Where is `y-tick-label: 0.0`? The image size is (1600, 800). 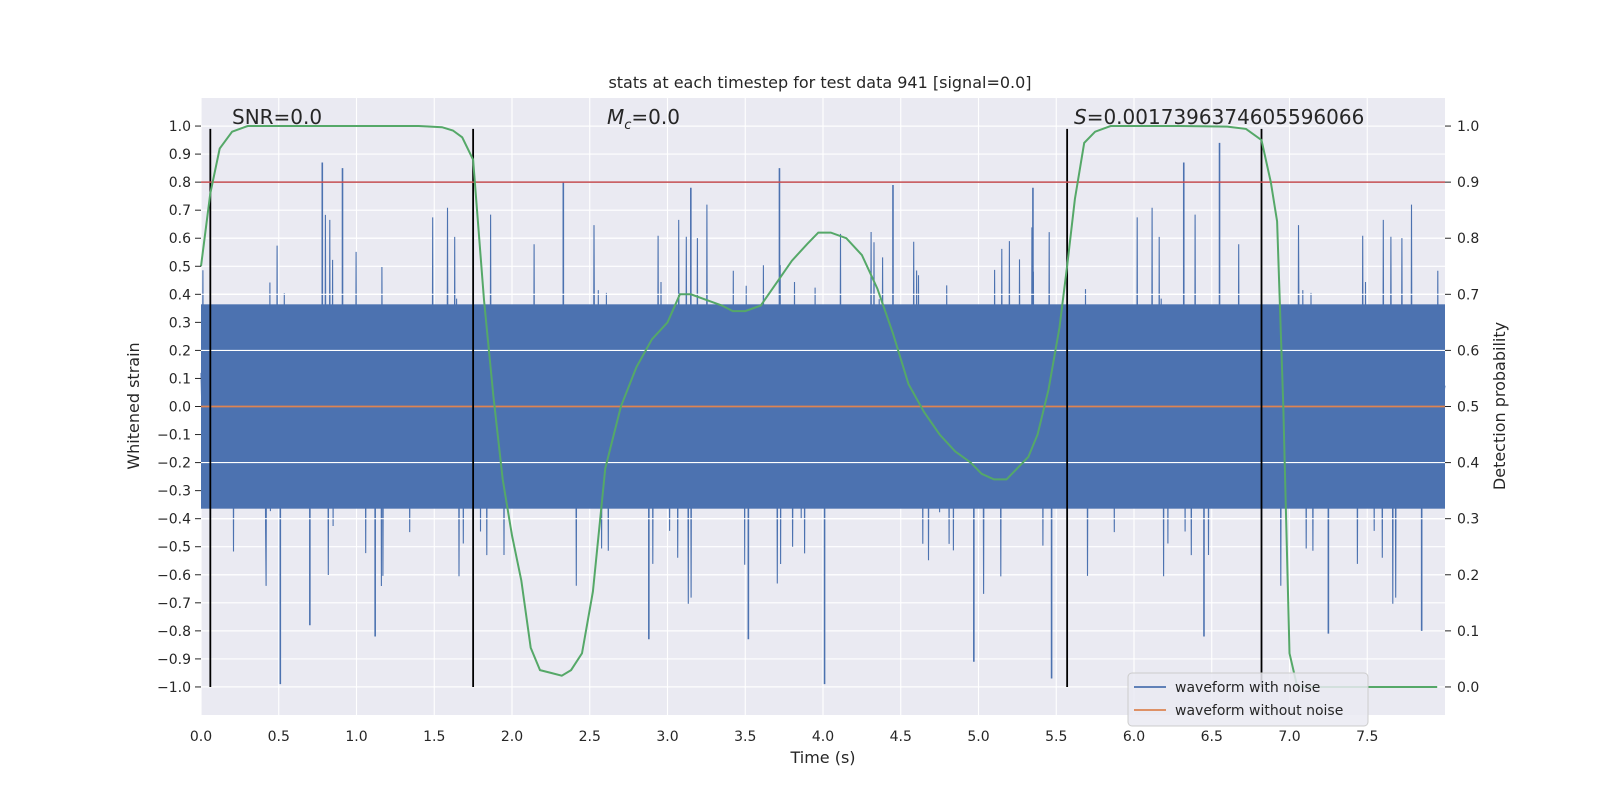
y-tick-label: 0.0 is located at coordinates (180, 408).